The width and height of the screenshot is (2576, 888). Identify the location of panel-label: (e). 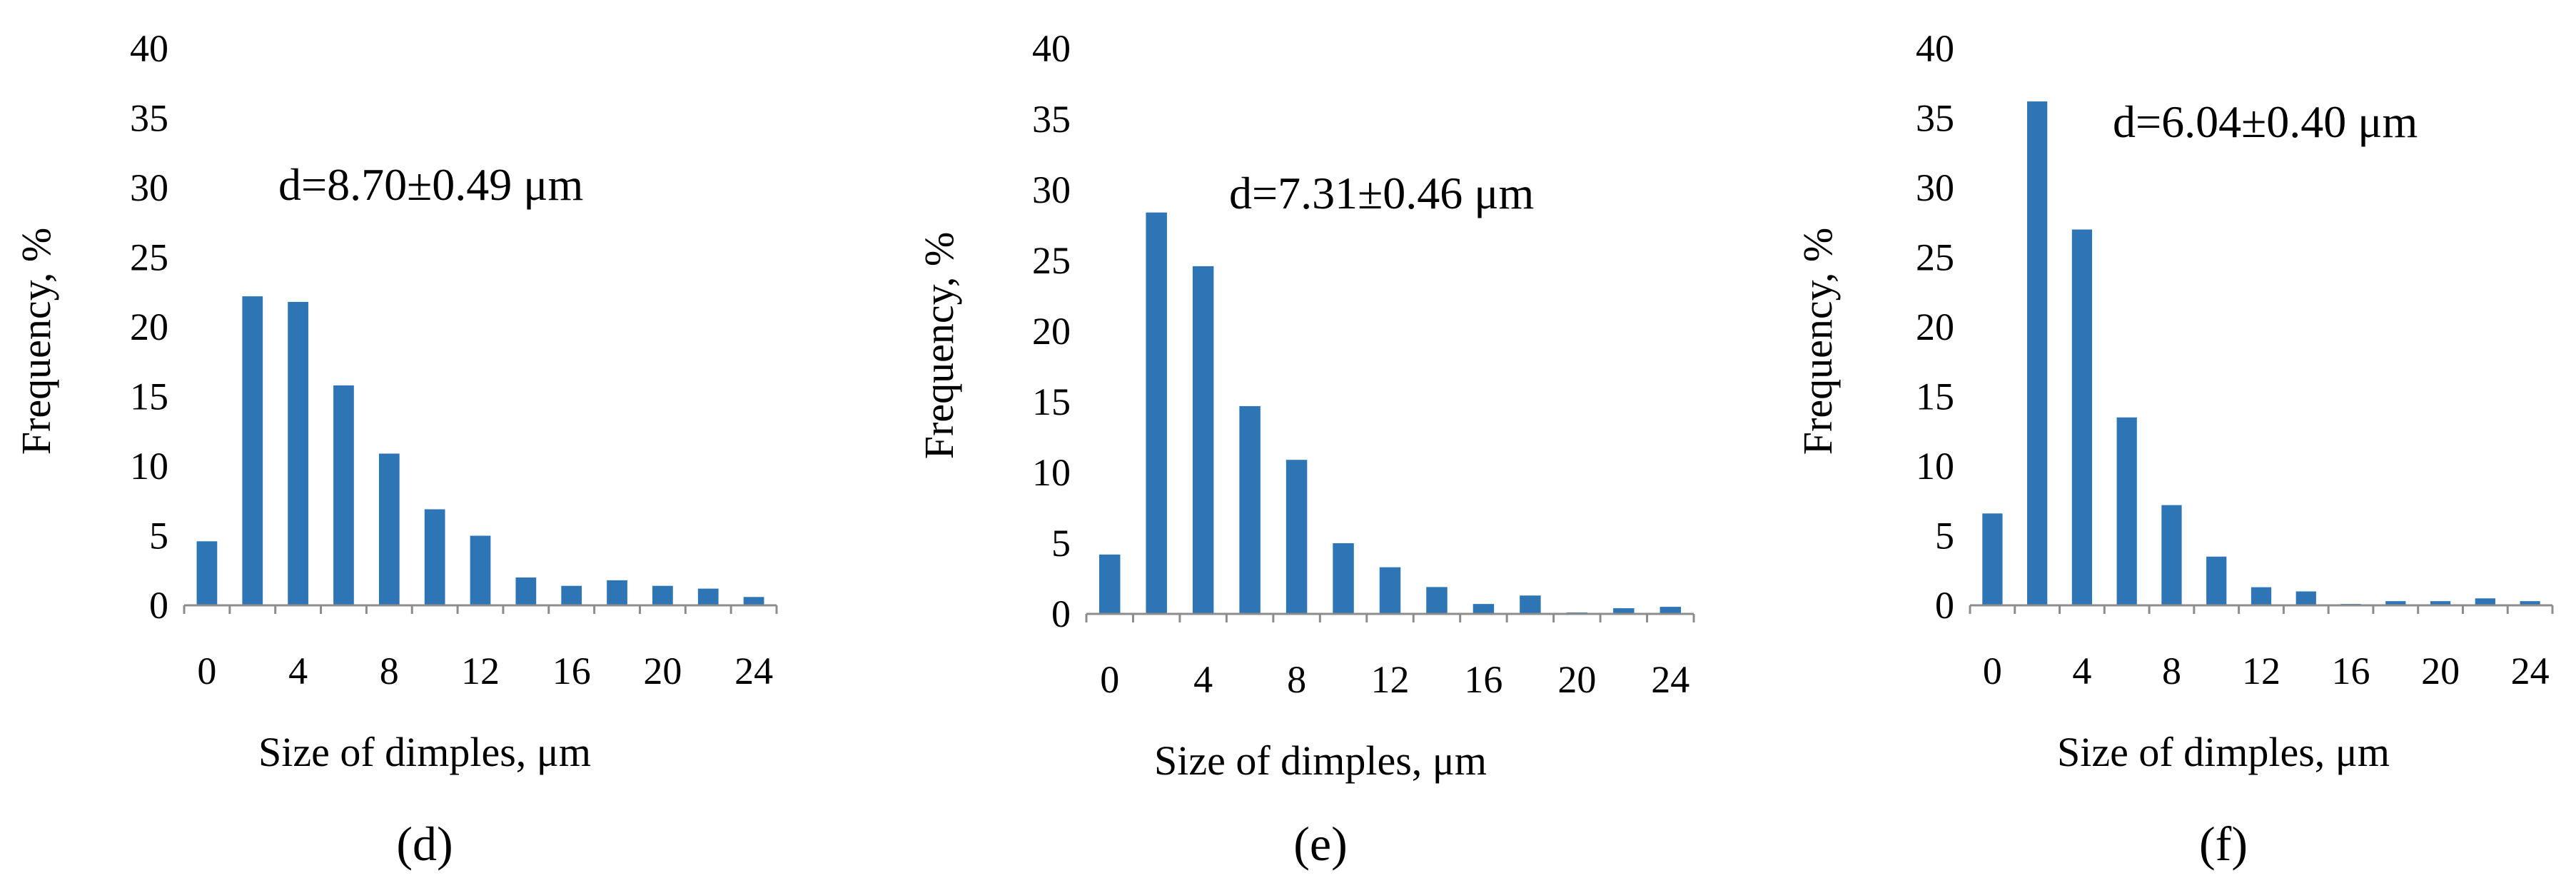
(1320, 844).